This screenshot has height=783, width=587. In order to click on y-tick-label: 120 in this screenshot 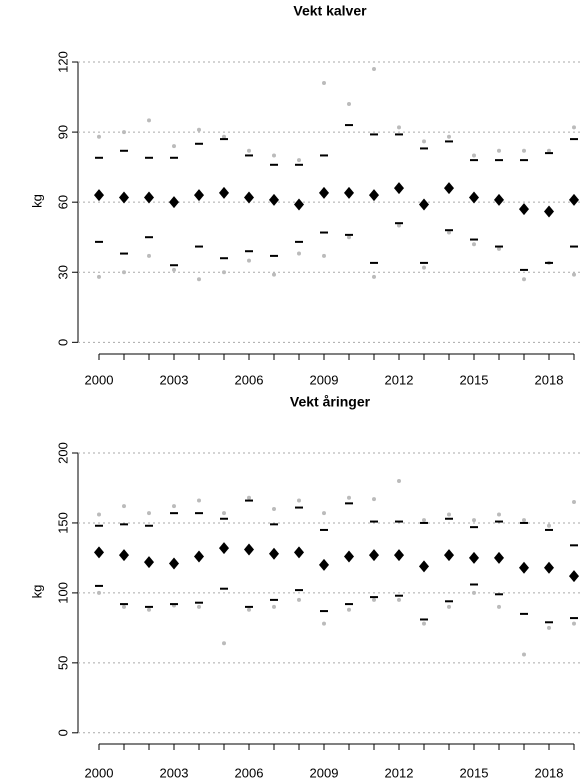, I will do `click(62, 62)`.